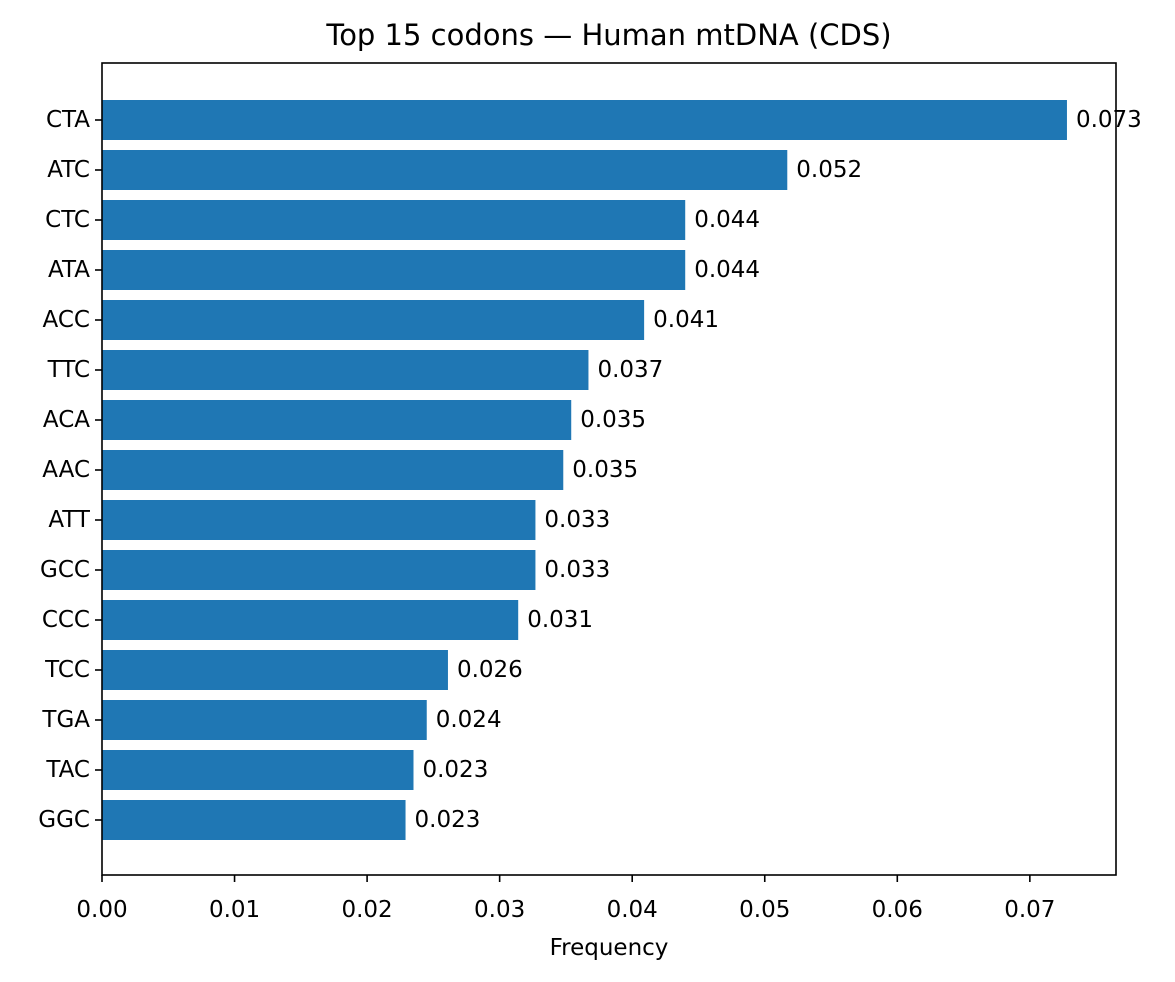  What do you see at coordinates (609, 948) in the screenshot?
I see `x-axis-label: Frequency` at bounding box center [609, 948].